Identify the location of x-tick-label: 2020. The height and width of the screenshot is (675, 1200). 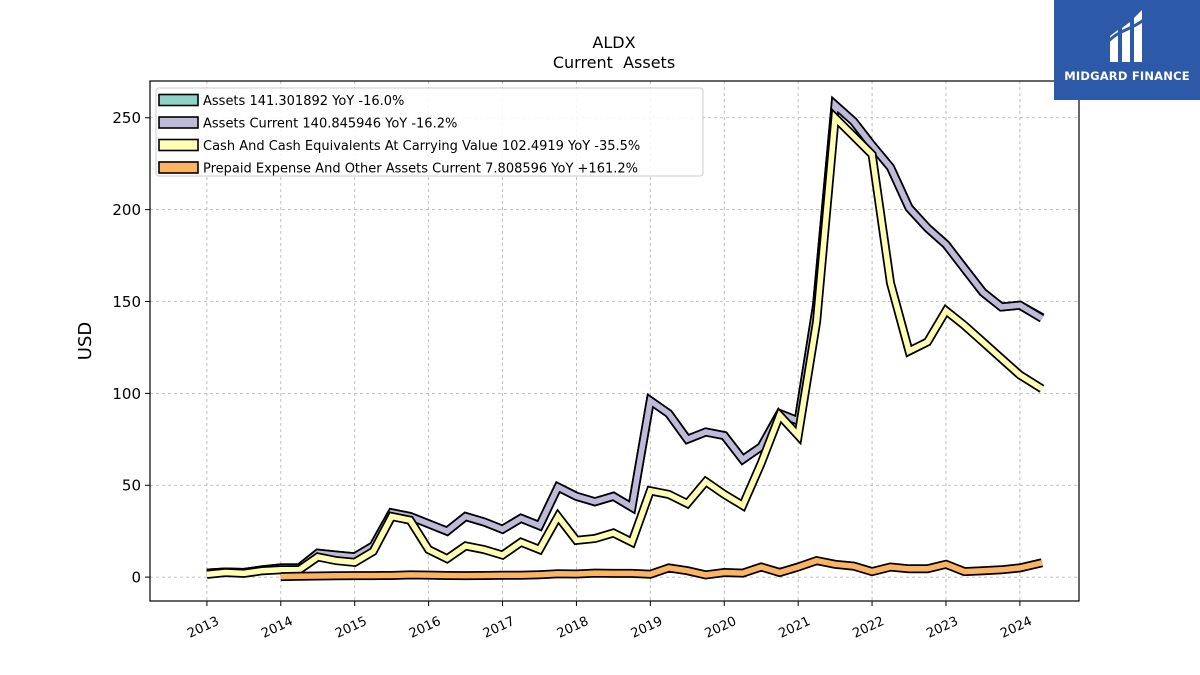
(721, 628).